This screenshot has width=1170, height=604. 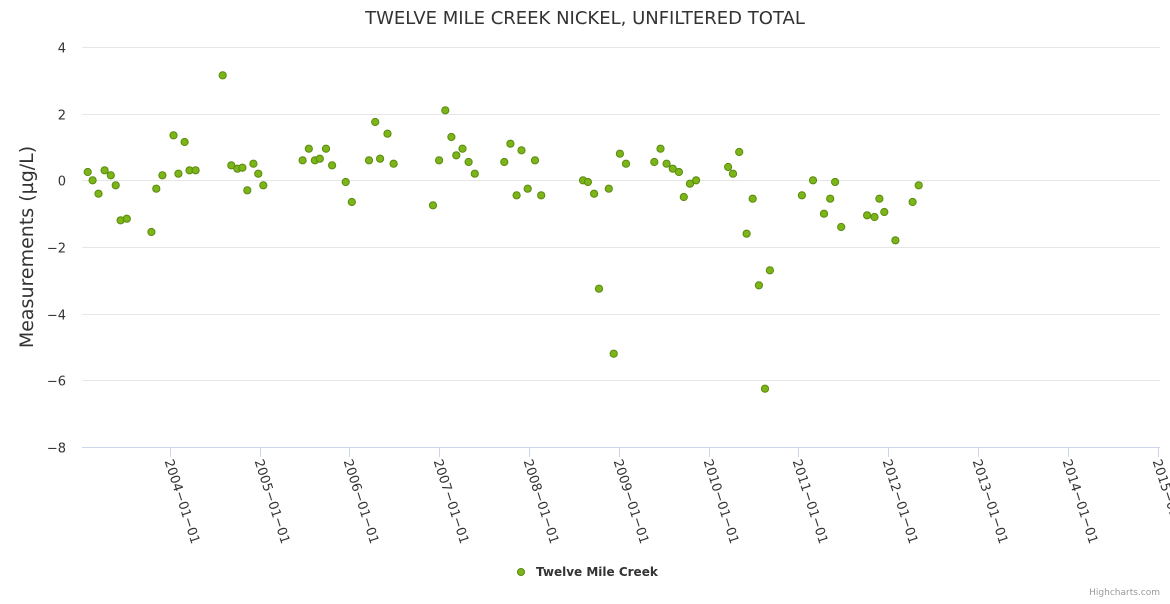 I want to click on credits-link: Highcharts.com, so click(x=1124, y=593).